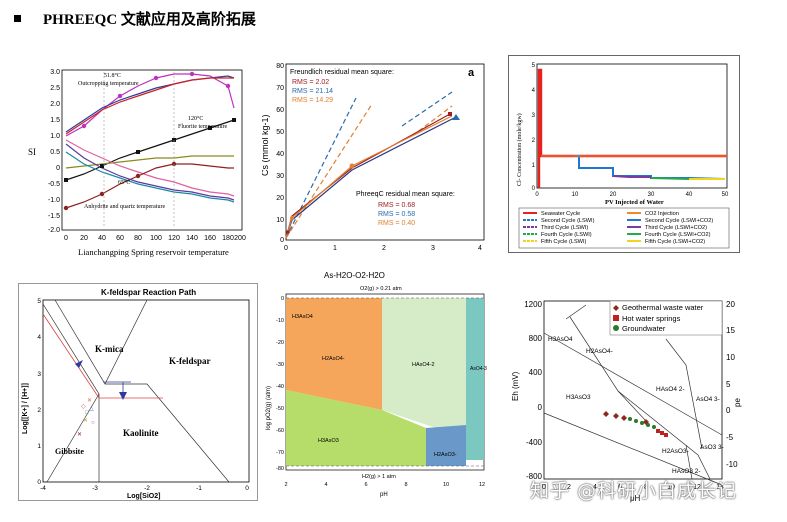 This screenshot has width=787, height=522. I want to click on cl-seawater-line, so click(632, 128).